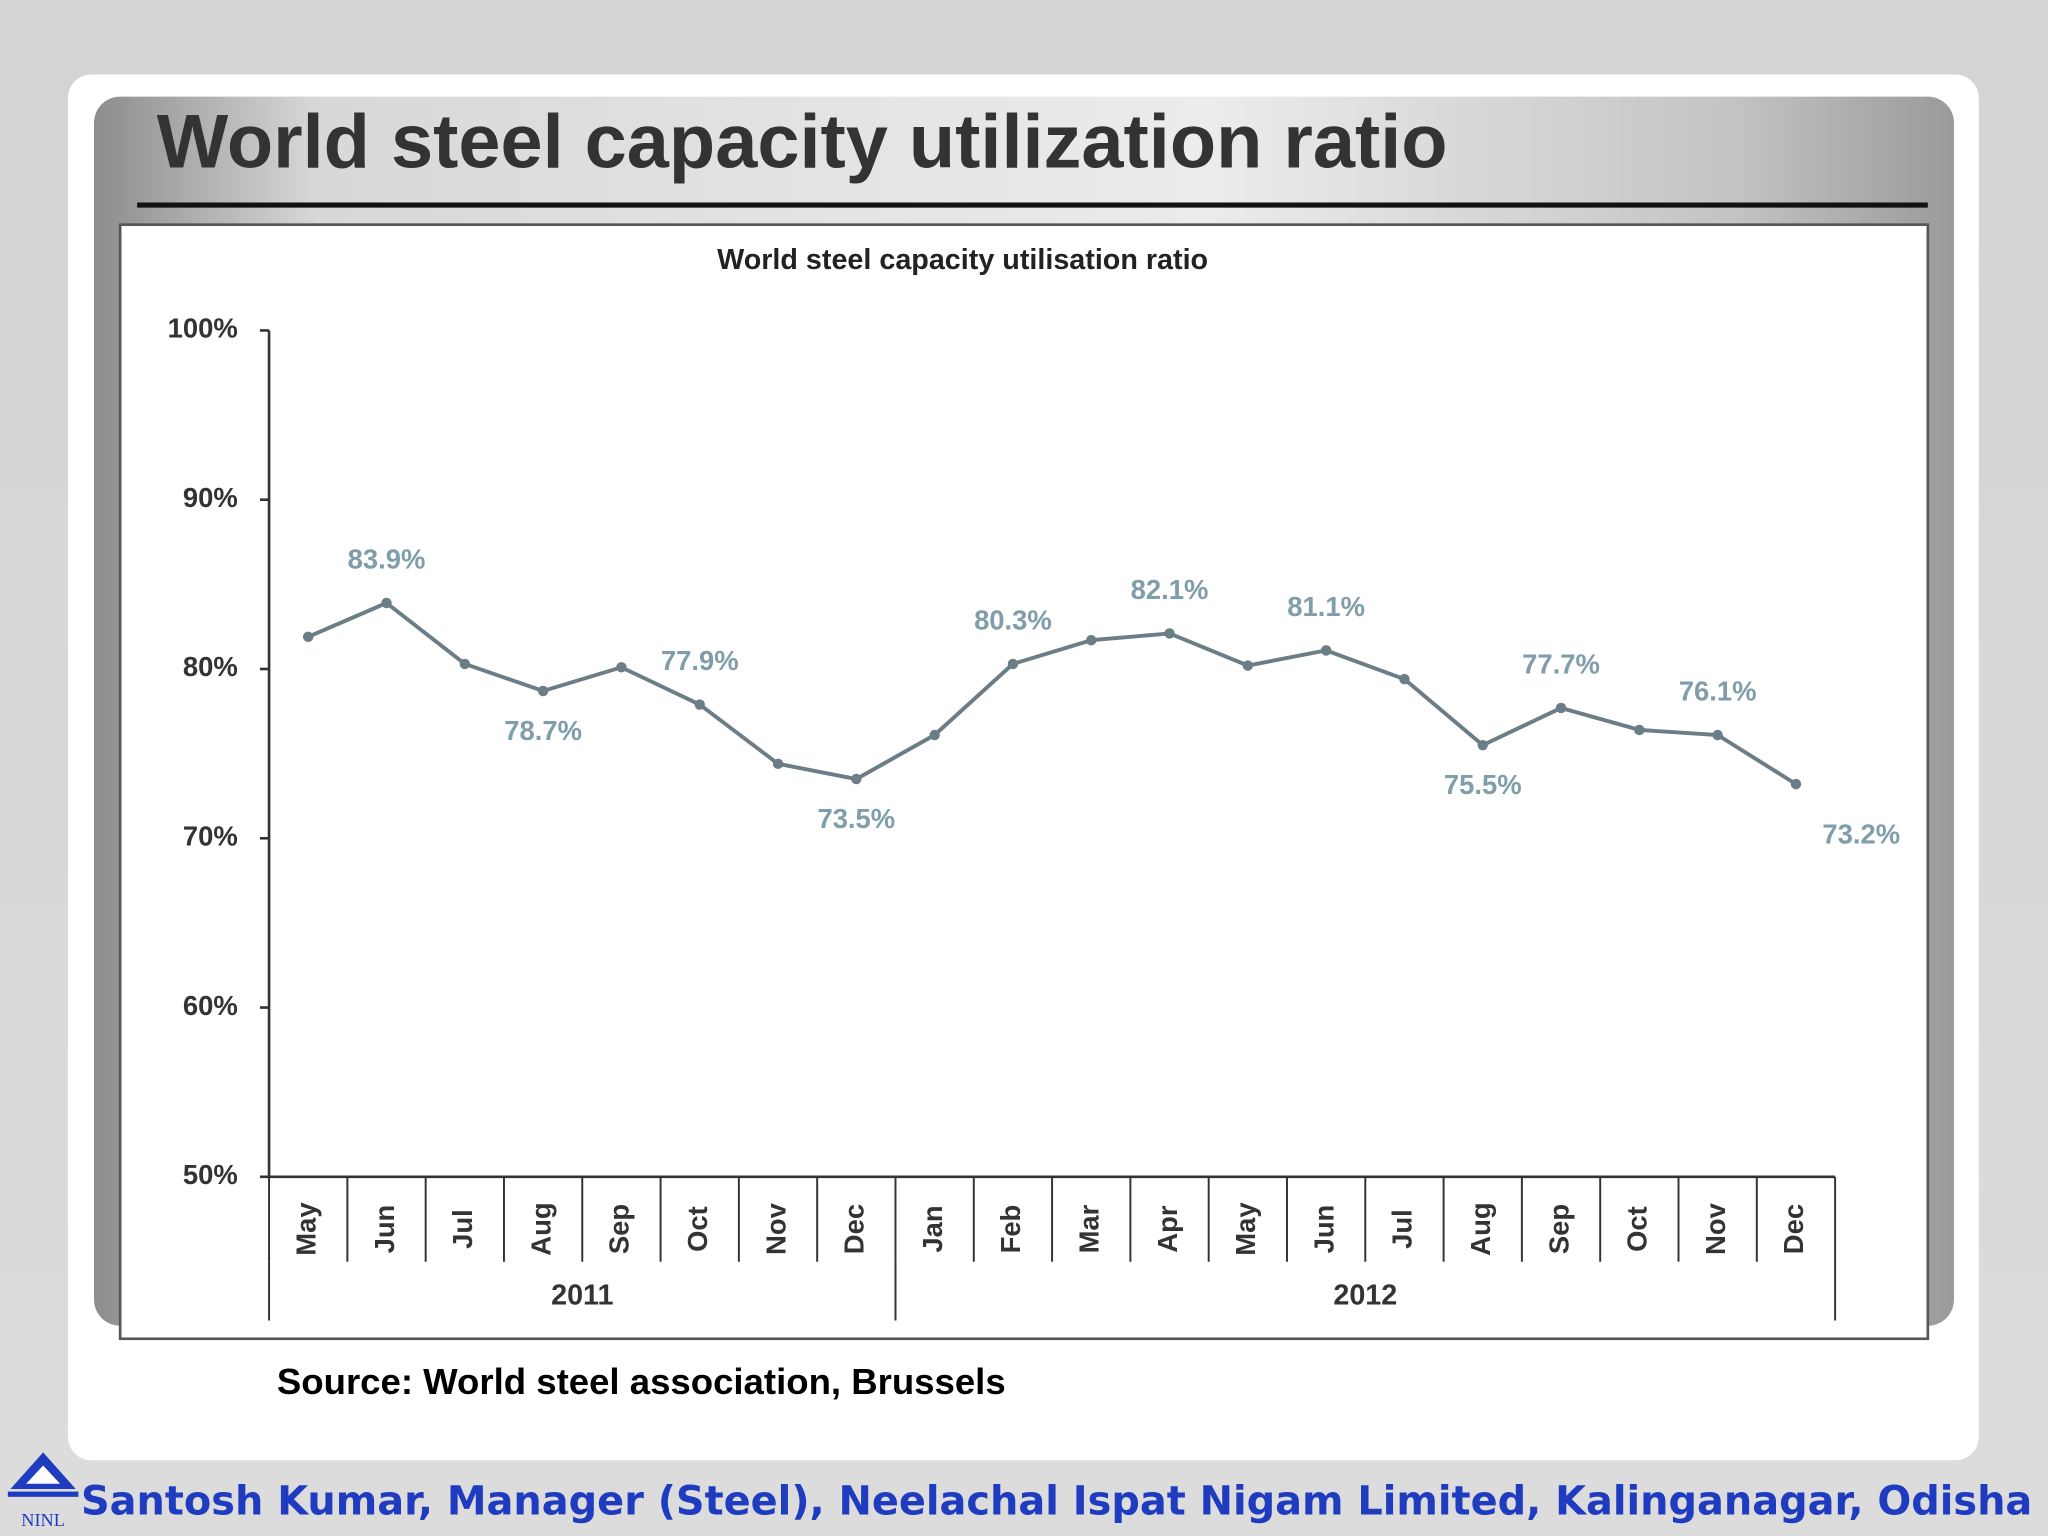  I want to click on x-tick-label: Jan, so click(932, 1228).